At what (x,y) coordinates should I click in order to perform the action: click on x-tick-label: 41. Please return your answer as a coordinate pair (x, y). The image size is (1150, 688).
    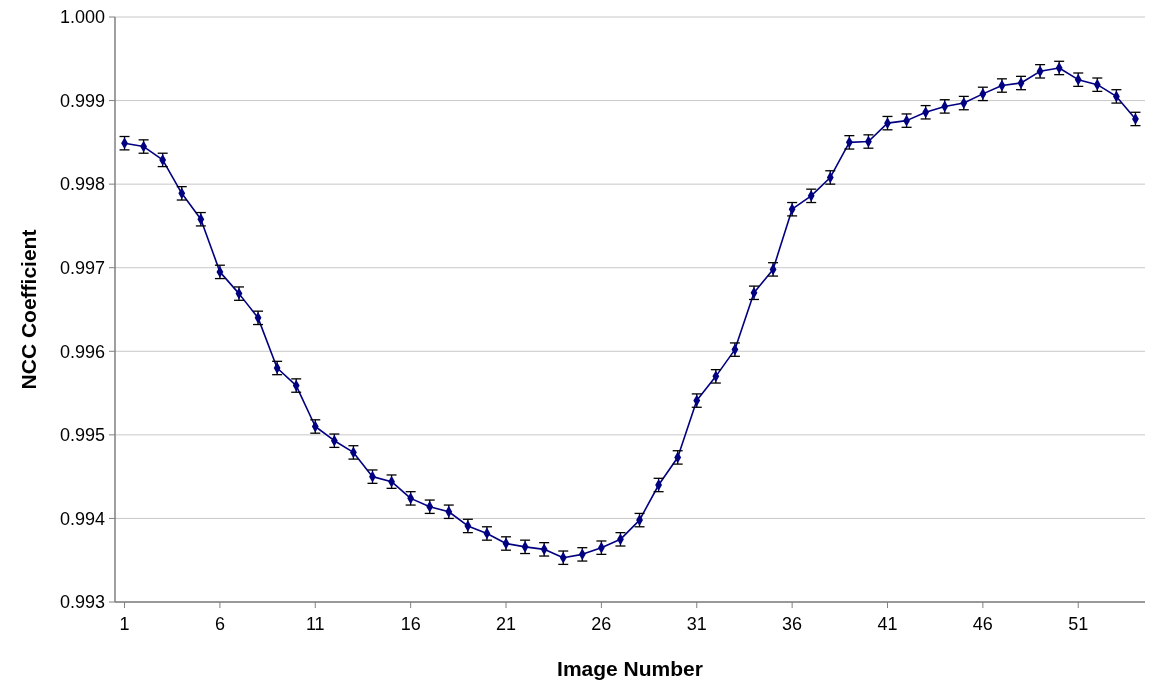
    Looking at the image, I should click on (887, 624).